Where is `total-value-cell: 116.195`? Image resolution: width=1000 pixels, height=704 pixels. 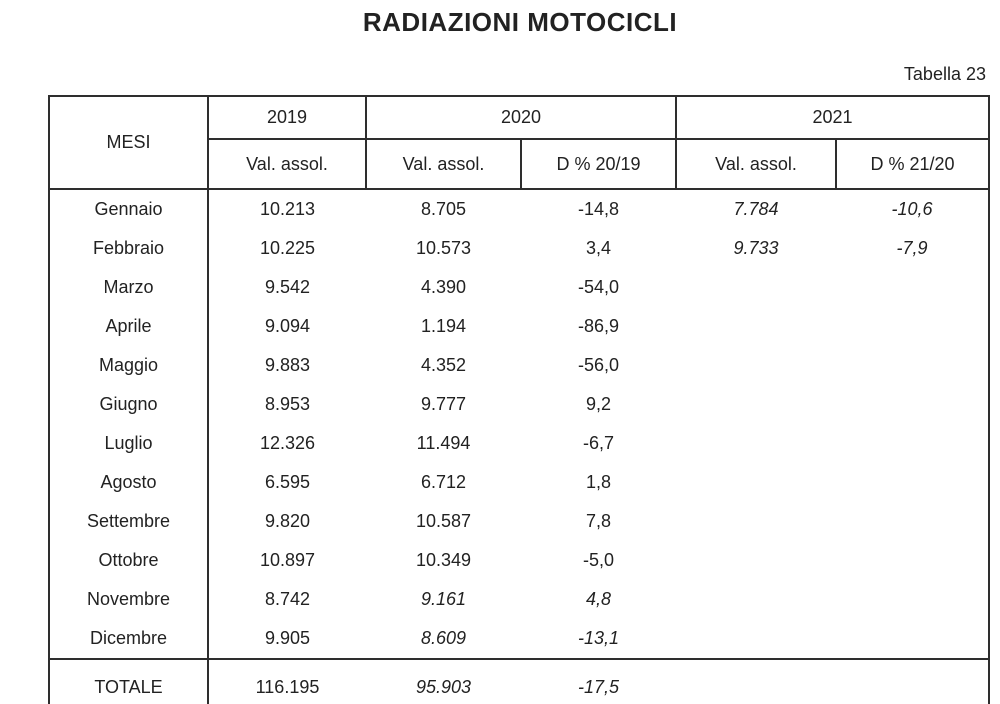 total-value-cell: 116.195 is located at coordinates (287, 681).